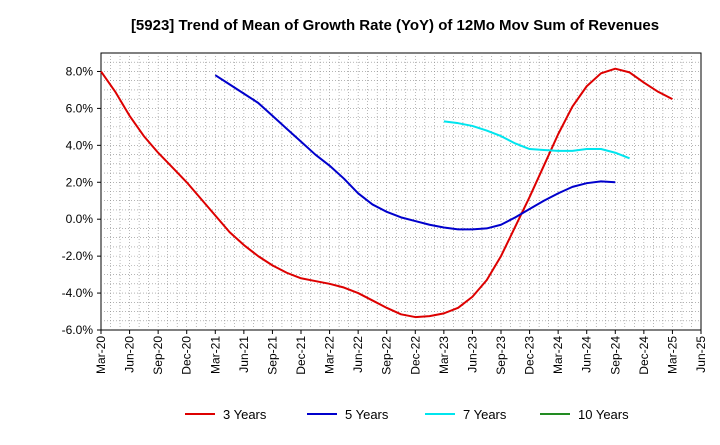 The image size is (720, 445). What do you see at coordinates (101, 355) in the screenshot?
I see `x-tick-label: Mar-20` at bounding box center [101, 355].